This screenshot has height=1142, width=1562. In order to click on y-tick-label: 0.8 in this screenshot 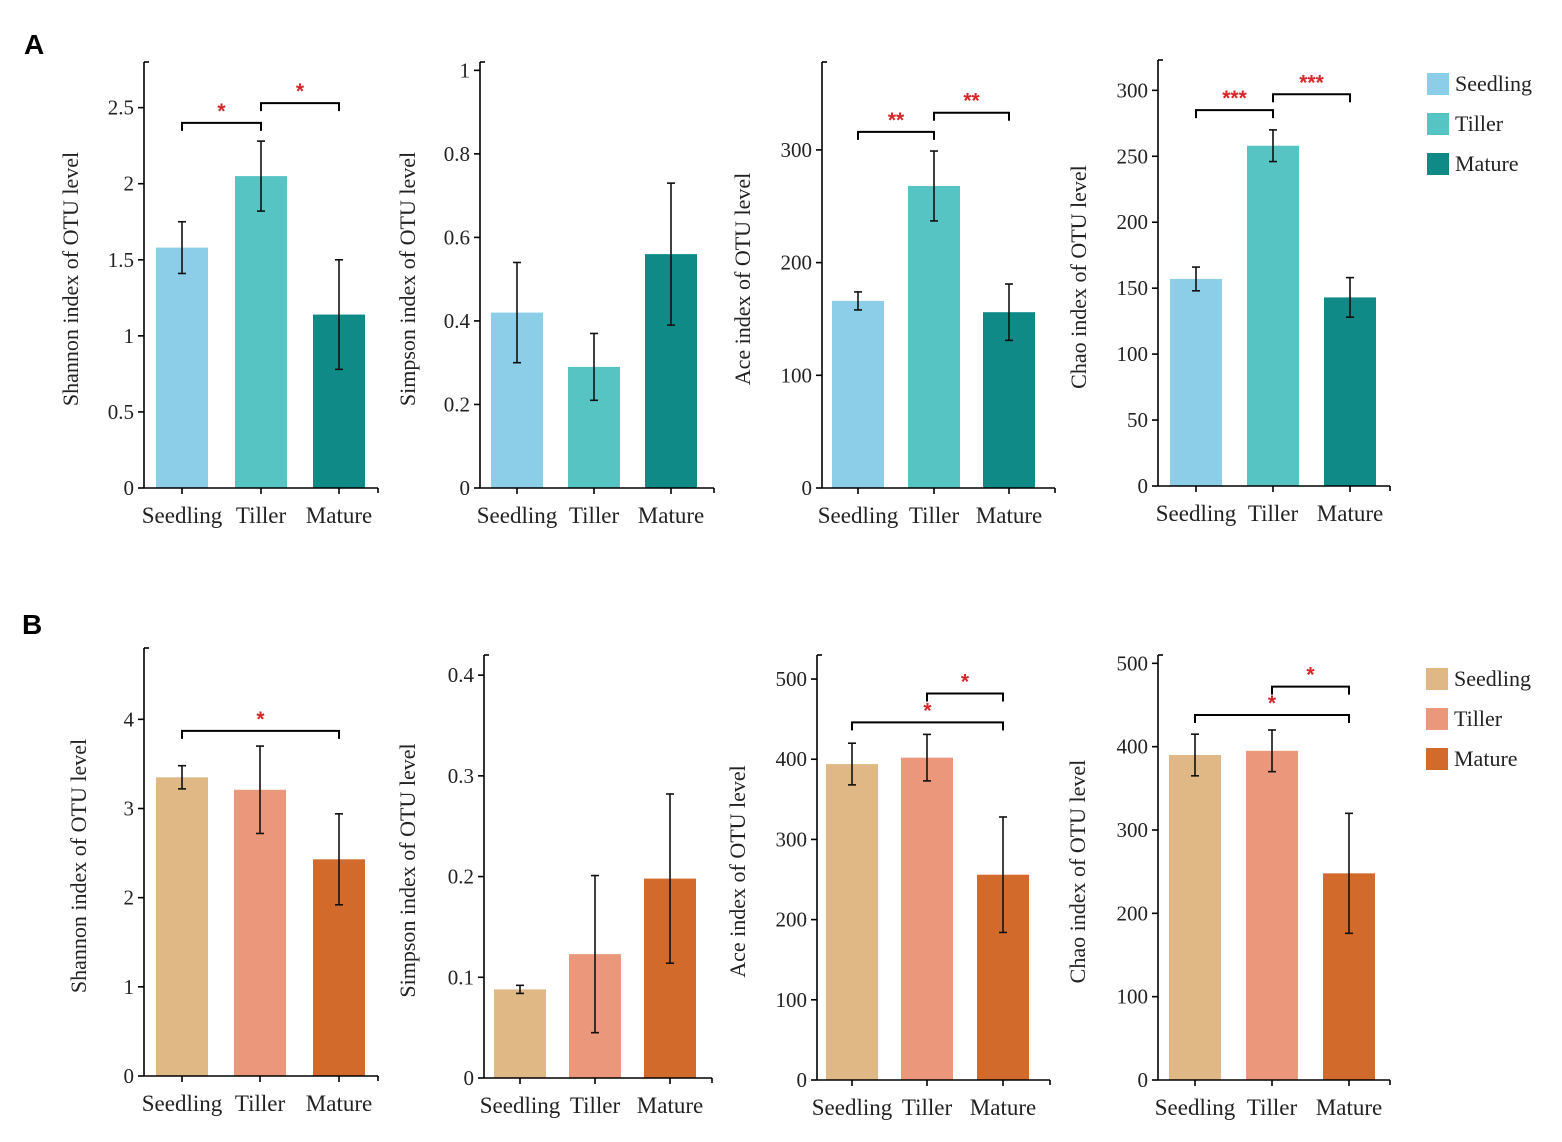, I will do `click(457, 154)`.